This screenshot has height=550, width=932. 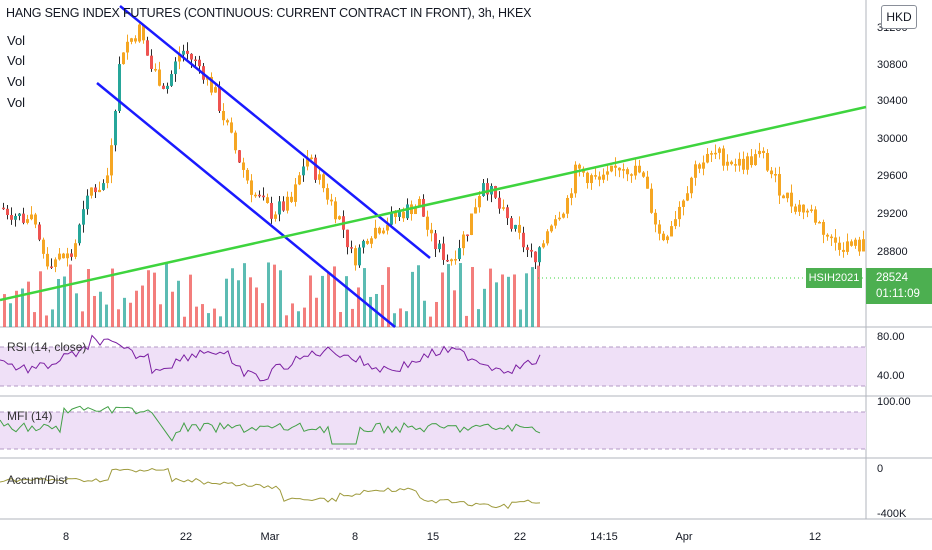 I want to click on price-axis-tick: 30400, so click(x=892, y=101).